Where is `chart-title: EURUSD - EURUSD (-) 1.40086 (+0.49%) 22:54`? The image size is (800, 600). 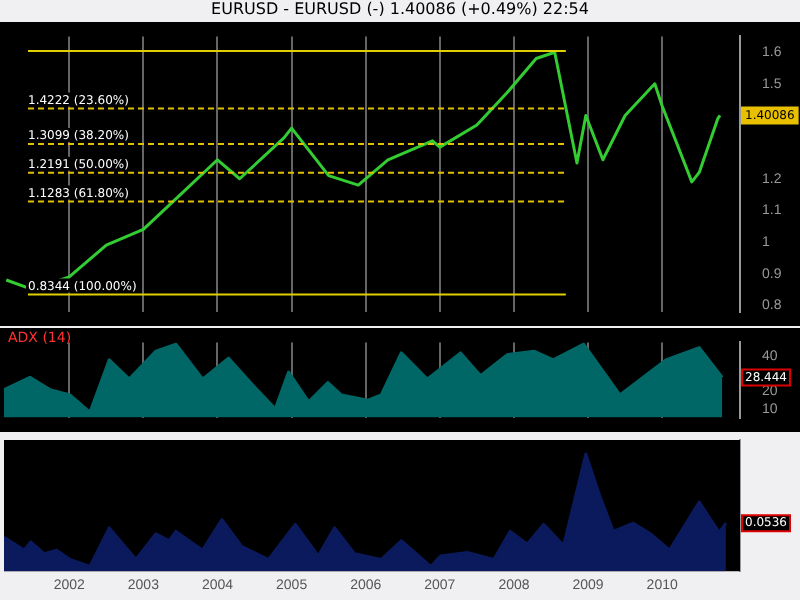
chart-title: EURUSD - EURUSD (-) 1.40086 (+0.49%) 22:54 is located at coordinates (400, 11).